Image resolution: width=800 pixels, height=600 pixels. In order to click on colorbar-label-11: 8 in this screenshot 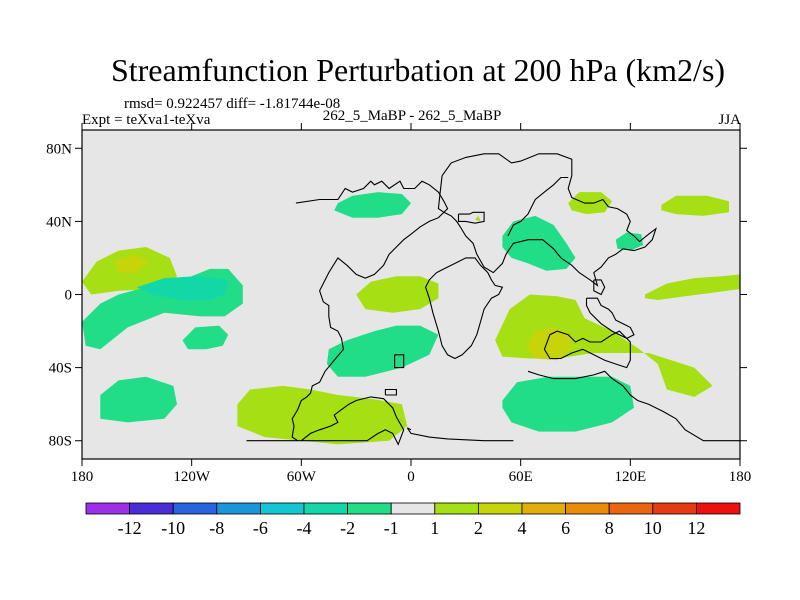, I will do `click(609, 528)`.